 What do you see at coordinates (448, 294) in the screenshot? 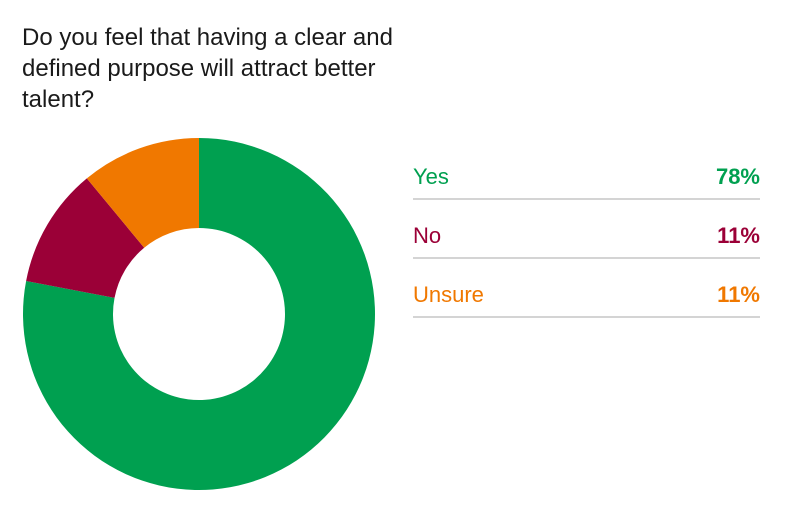
I see `legend-label: Unsure` at bounding box center [448, 294].